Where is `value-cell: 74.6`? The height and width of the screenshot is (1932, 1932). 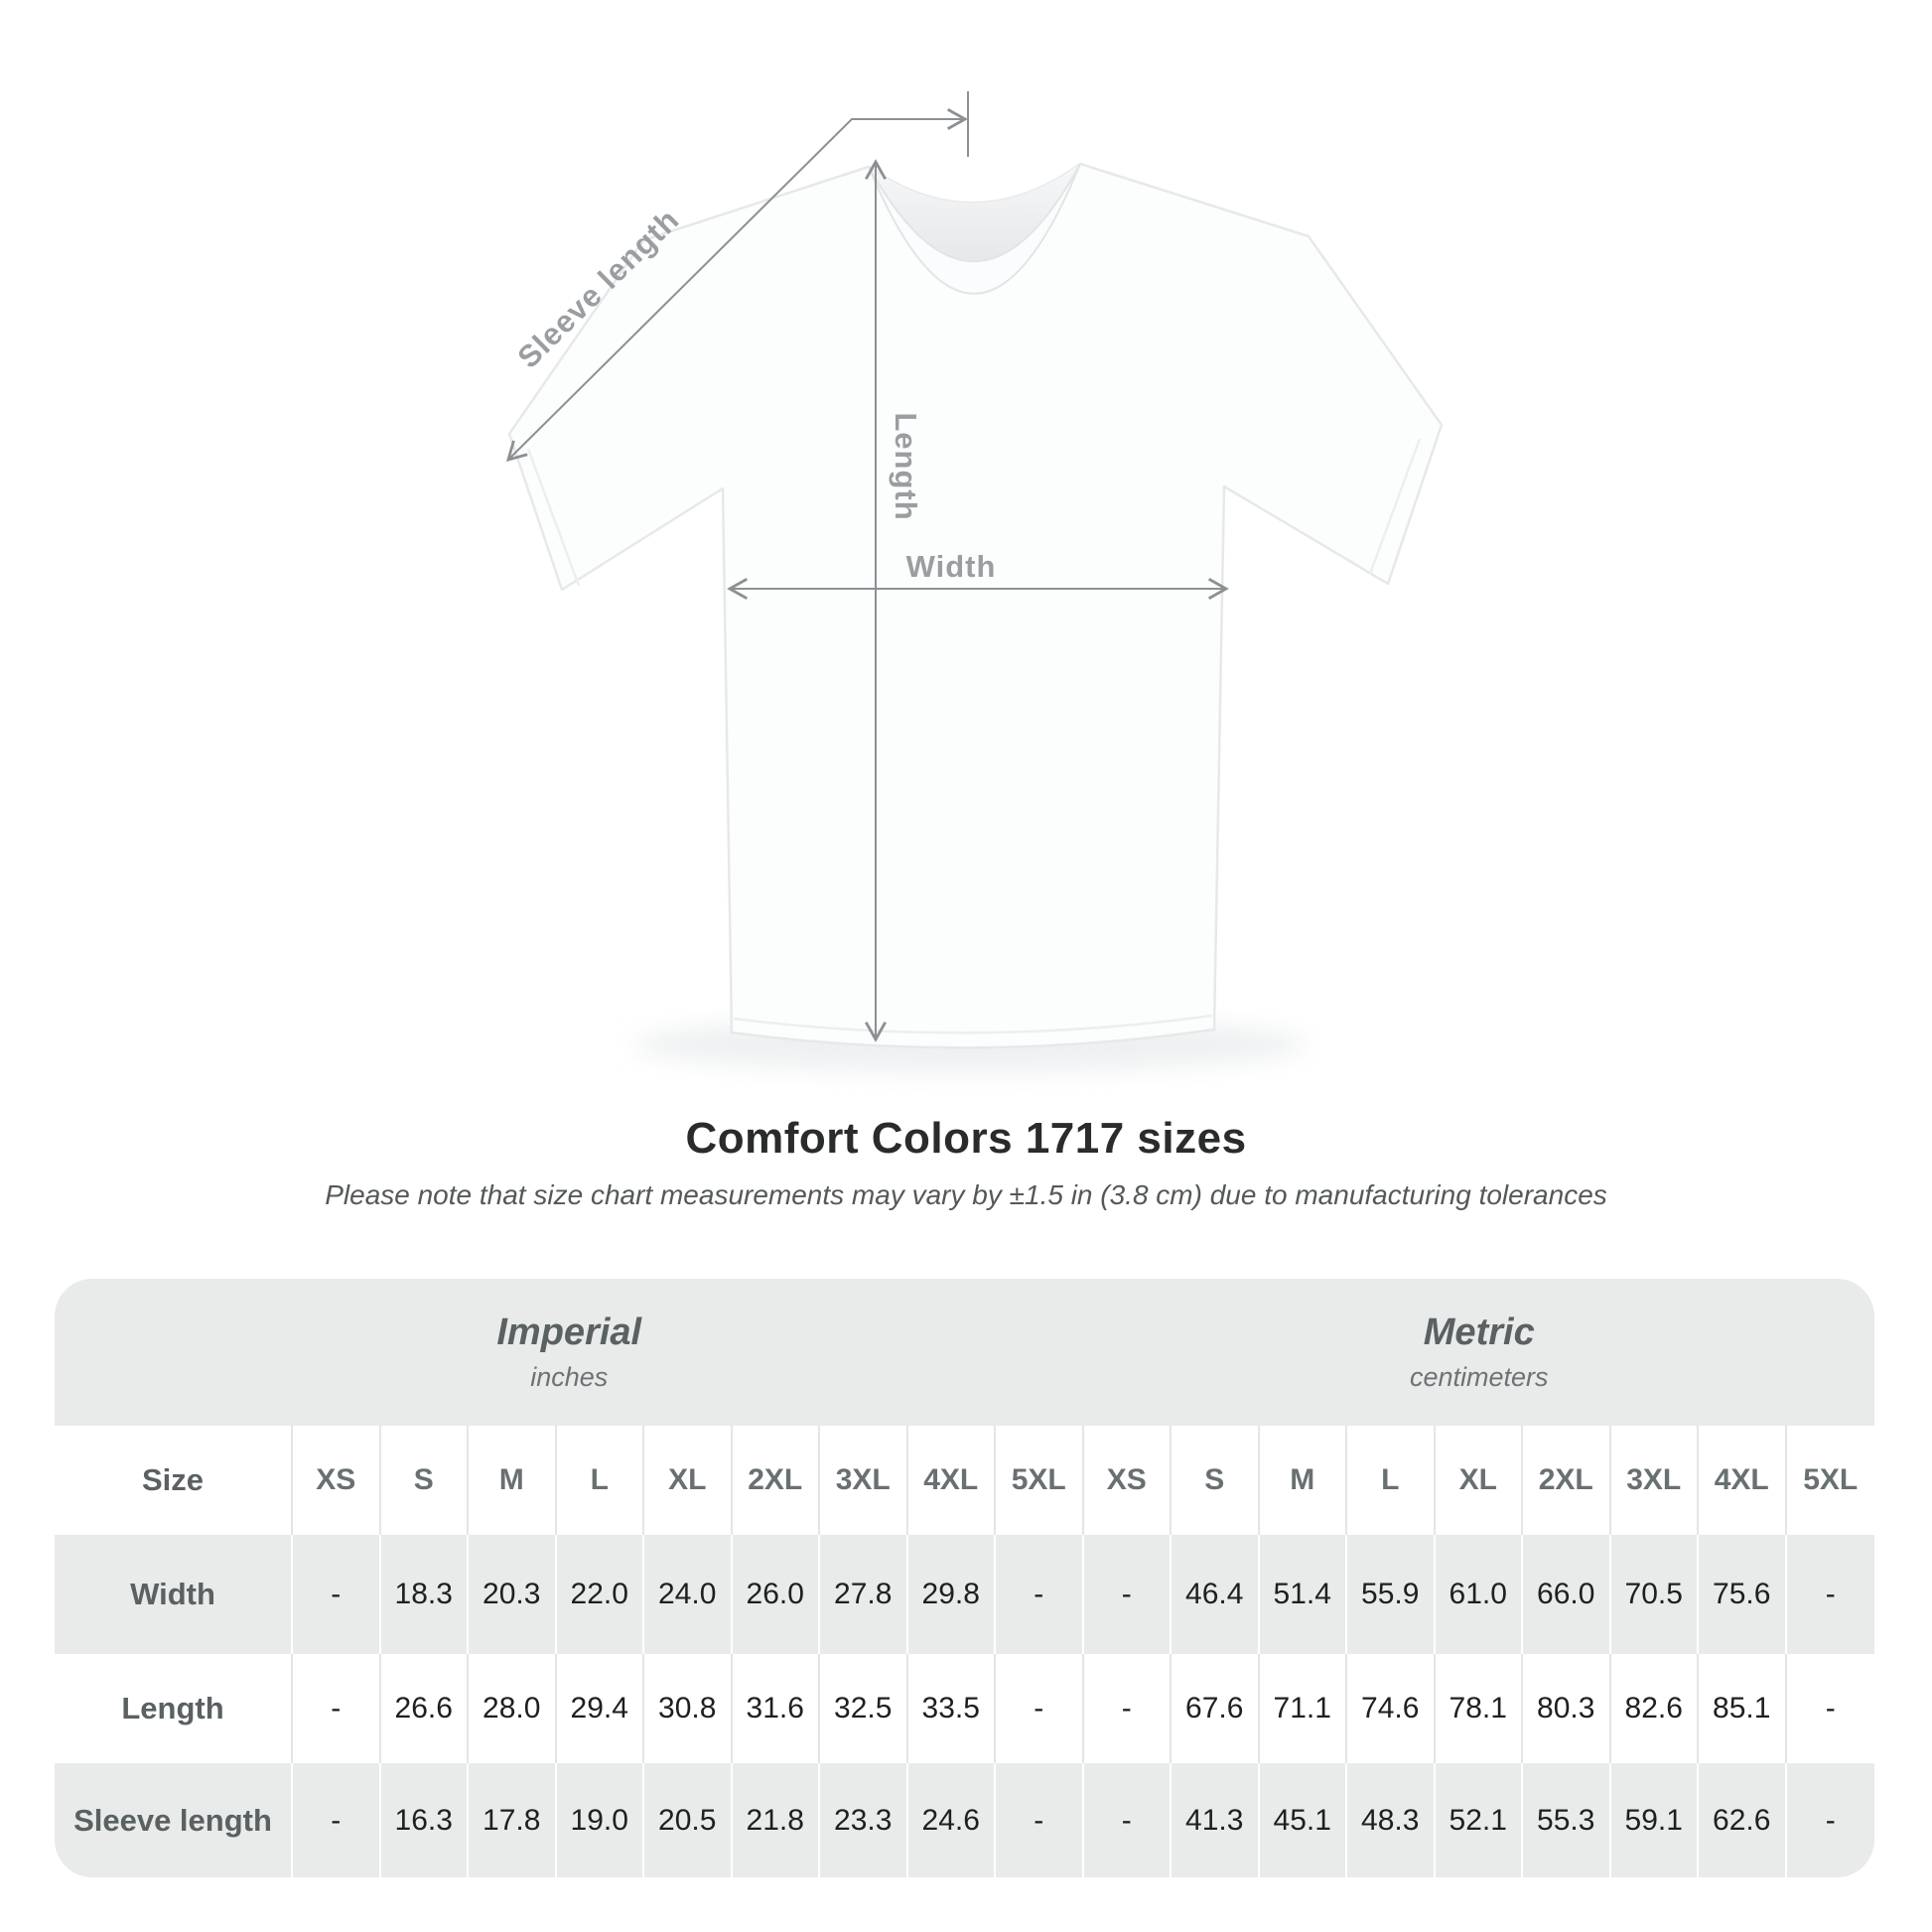
value-cell: 74.6 is located at coordinates (1392, 1709).